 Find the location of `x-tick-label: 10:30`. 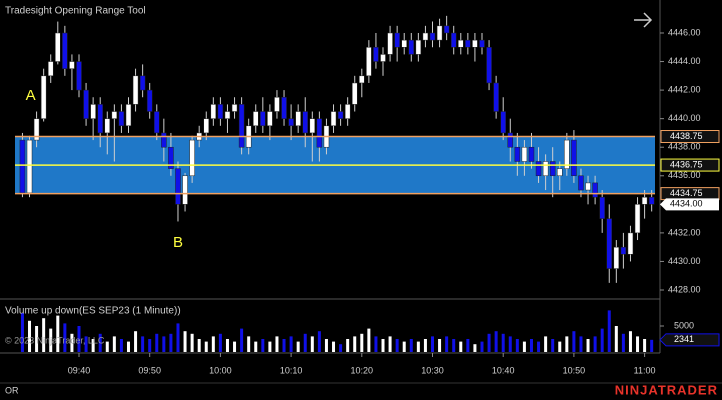

x-tick-label: 10:30 is located at coordinates (432, 370).